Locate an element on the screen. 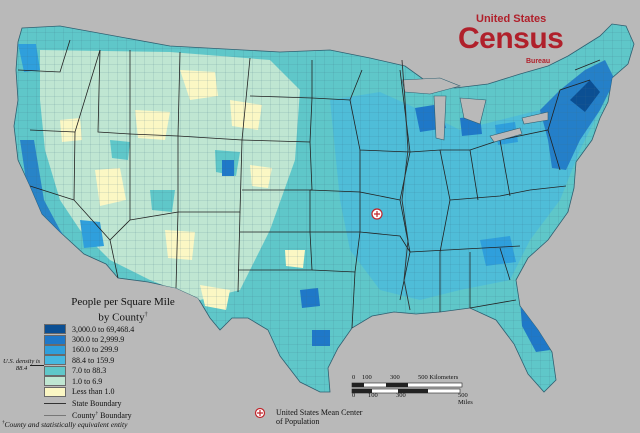  scale-km-300: 300 is located at coordinates (395, 377).